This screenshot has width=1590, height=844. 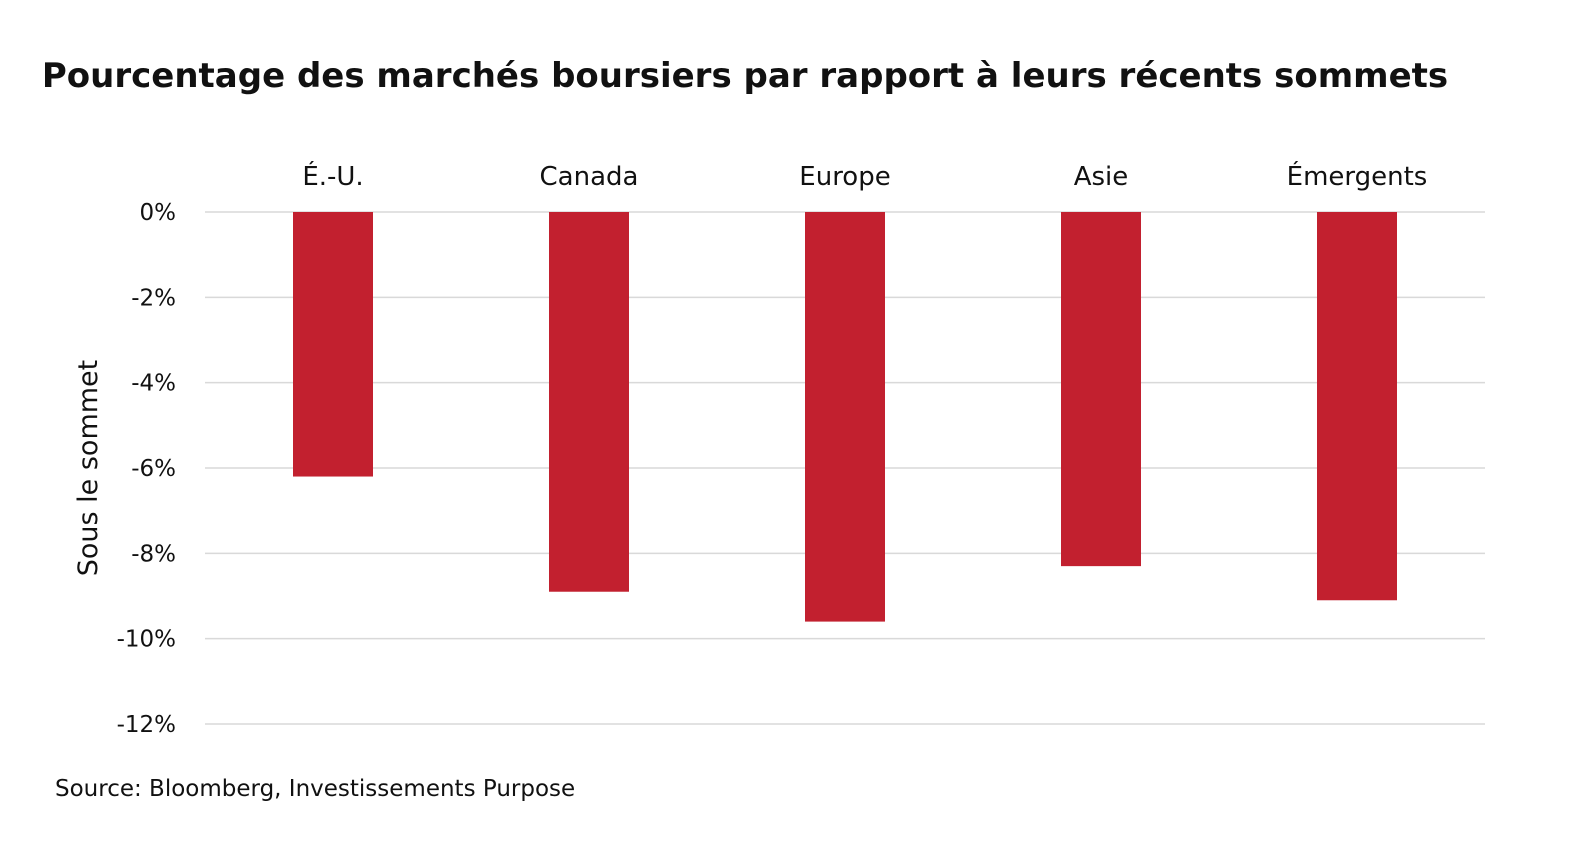 I want to click on category-label: Europe, so click(x=844, y=177).